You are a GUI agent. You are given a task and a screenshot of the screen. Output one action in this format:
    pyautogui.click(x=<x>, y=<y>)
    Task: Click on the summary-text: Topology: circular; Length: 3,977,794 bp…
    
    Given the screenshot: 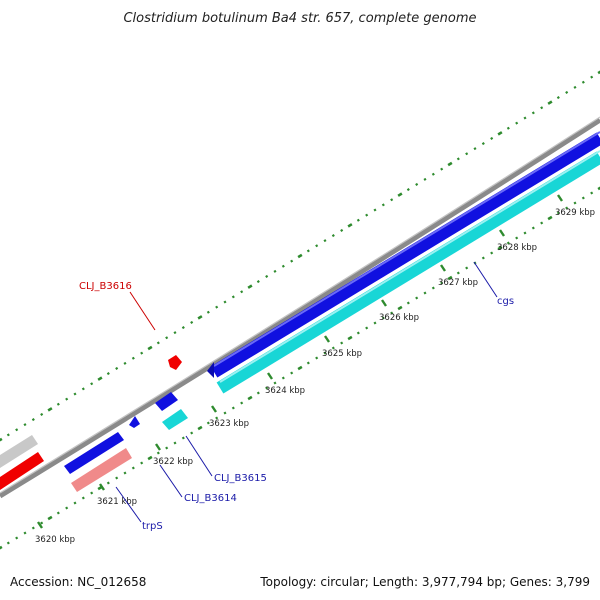 What is the action you would take?
    pyautogui.click(x=424, y=582)
    